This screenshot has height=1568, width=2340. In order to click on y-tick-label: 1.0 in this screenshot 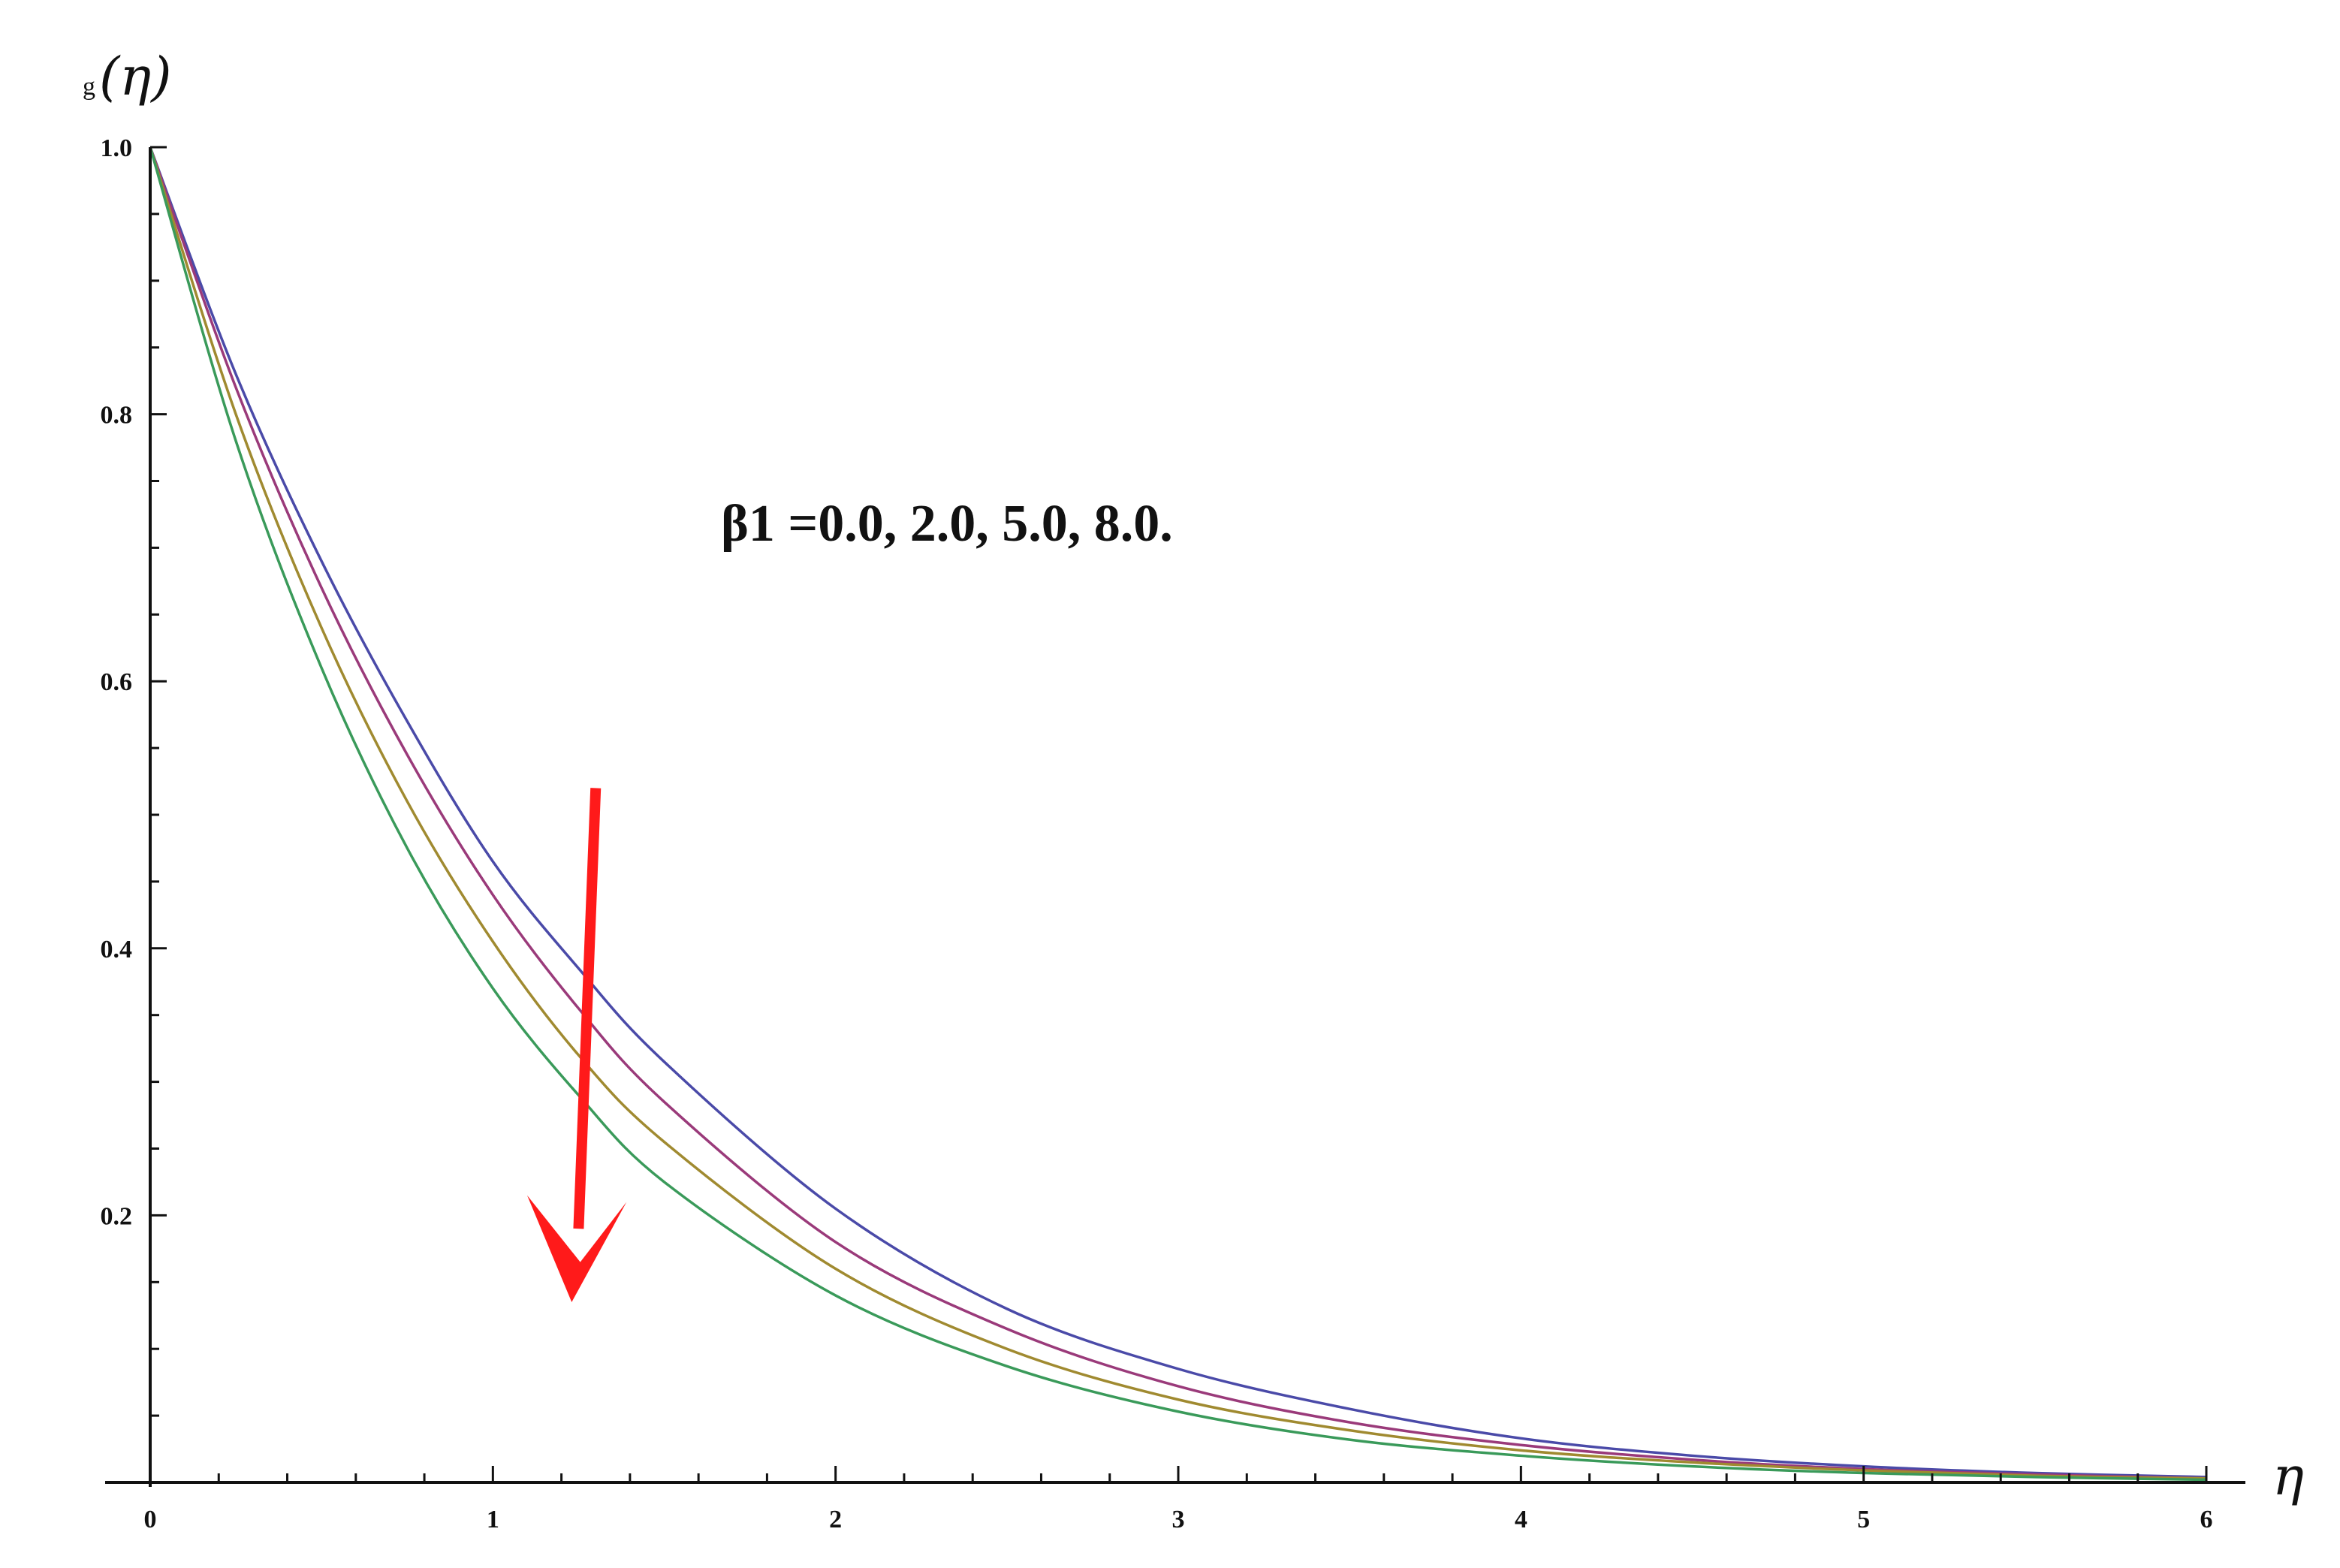, I will do `click(117, 148)`.